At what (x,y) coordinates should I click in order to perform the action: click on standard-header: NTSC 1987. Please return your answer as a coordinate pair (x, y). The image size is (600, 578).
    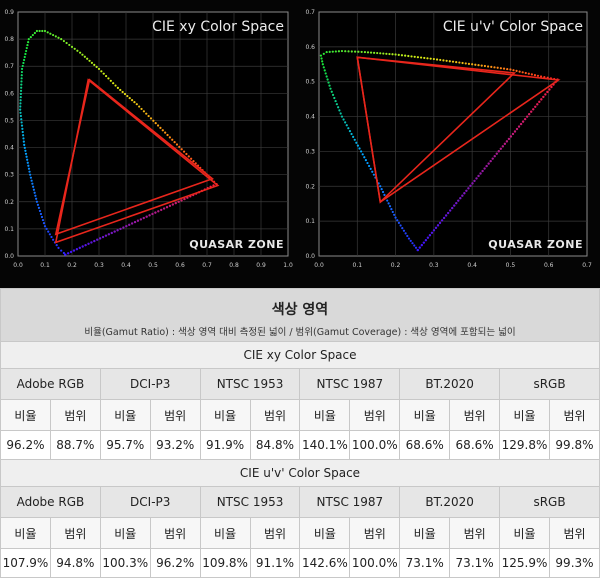
    Looking at the image, I should click on (350, 384).